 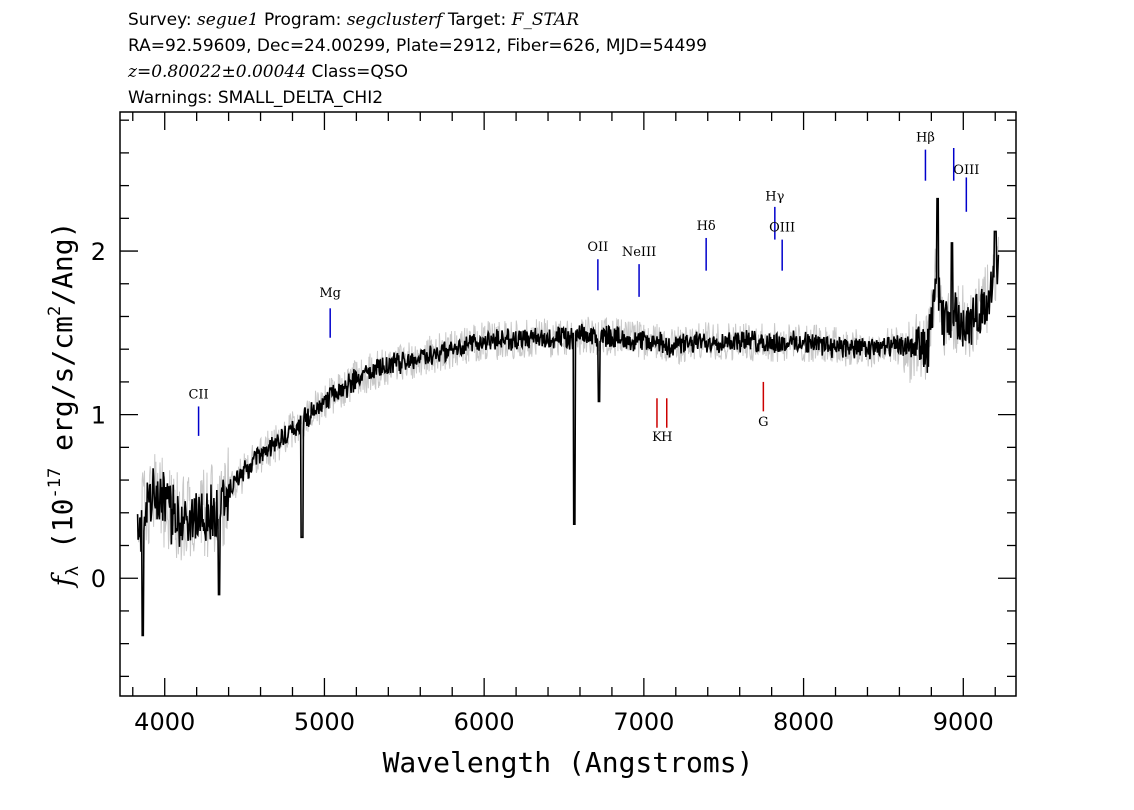 What do you see at coordinates (73, 571) in the screenshot?
I see `y-axis-sub: λ` at bounding box center [73, 571].